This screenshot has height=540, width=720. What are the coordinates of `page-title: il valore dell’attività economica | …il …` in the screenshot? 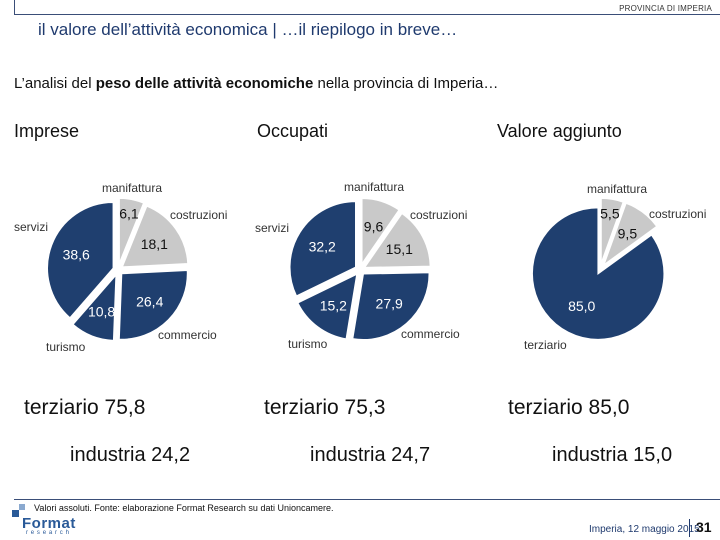 It's located at (248, 29).